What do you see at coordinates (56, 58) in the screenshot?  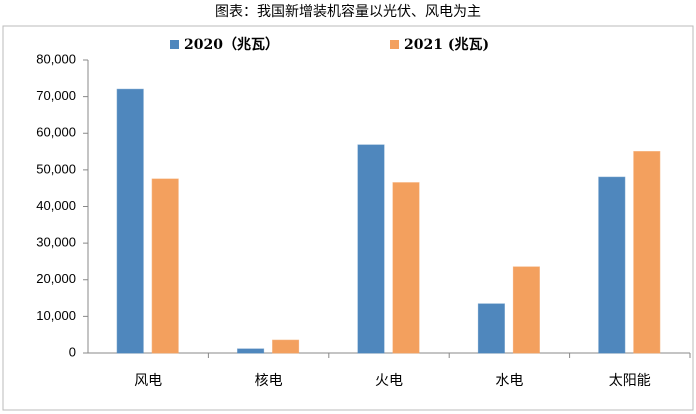 I see `y-tick-label: 80,000` at bounding box center [56, 58].